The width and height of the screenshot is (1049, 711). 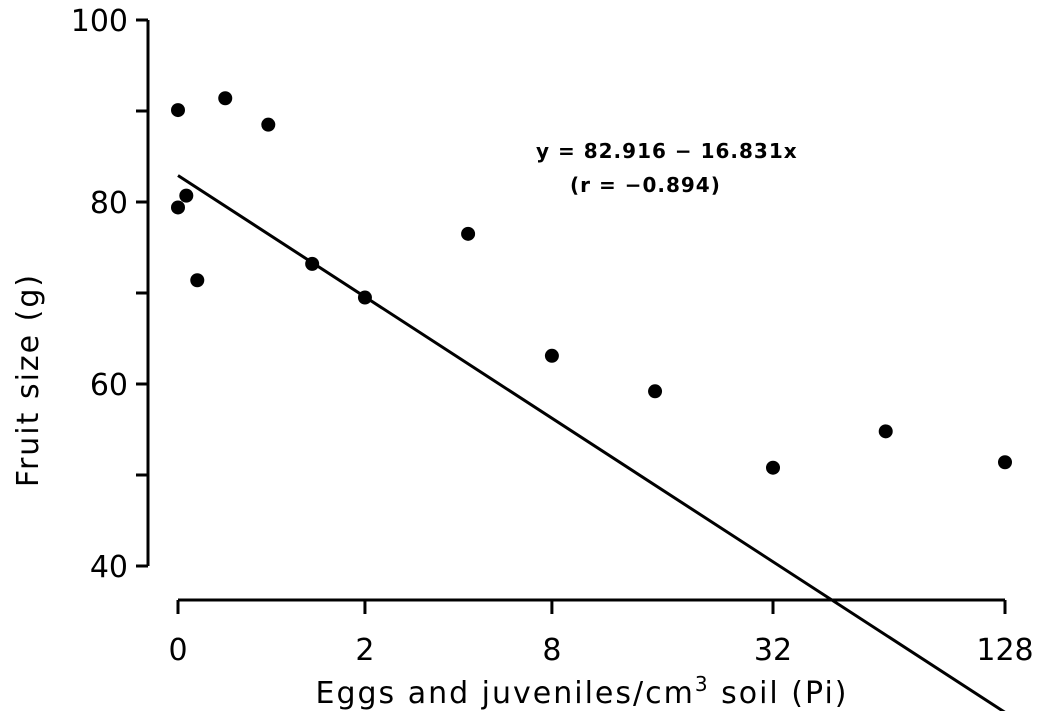 What do you see at coordinates (702, 684) in the screenshot?
I see `x-axis-label-superscript: 3` at bounding box center [702, 684].